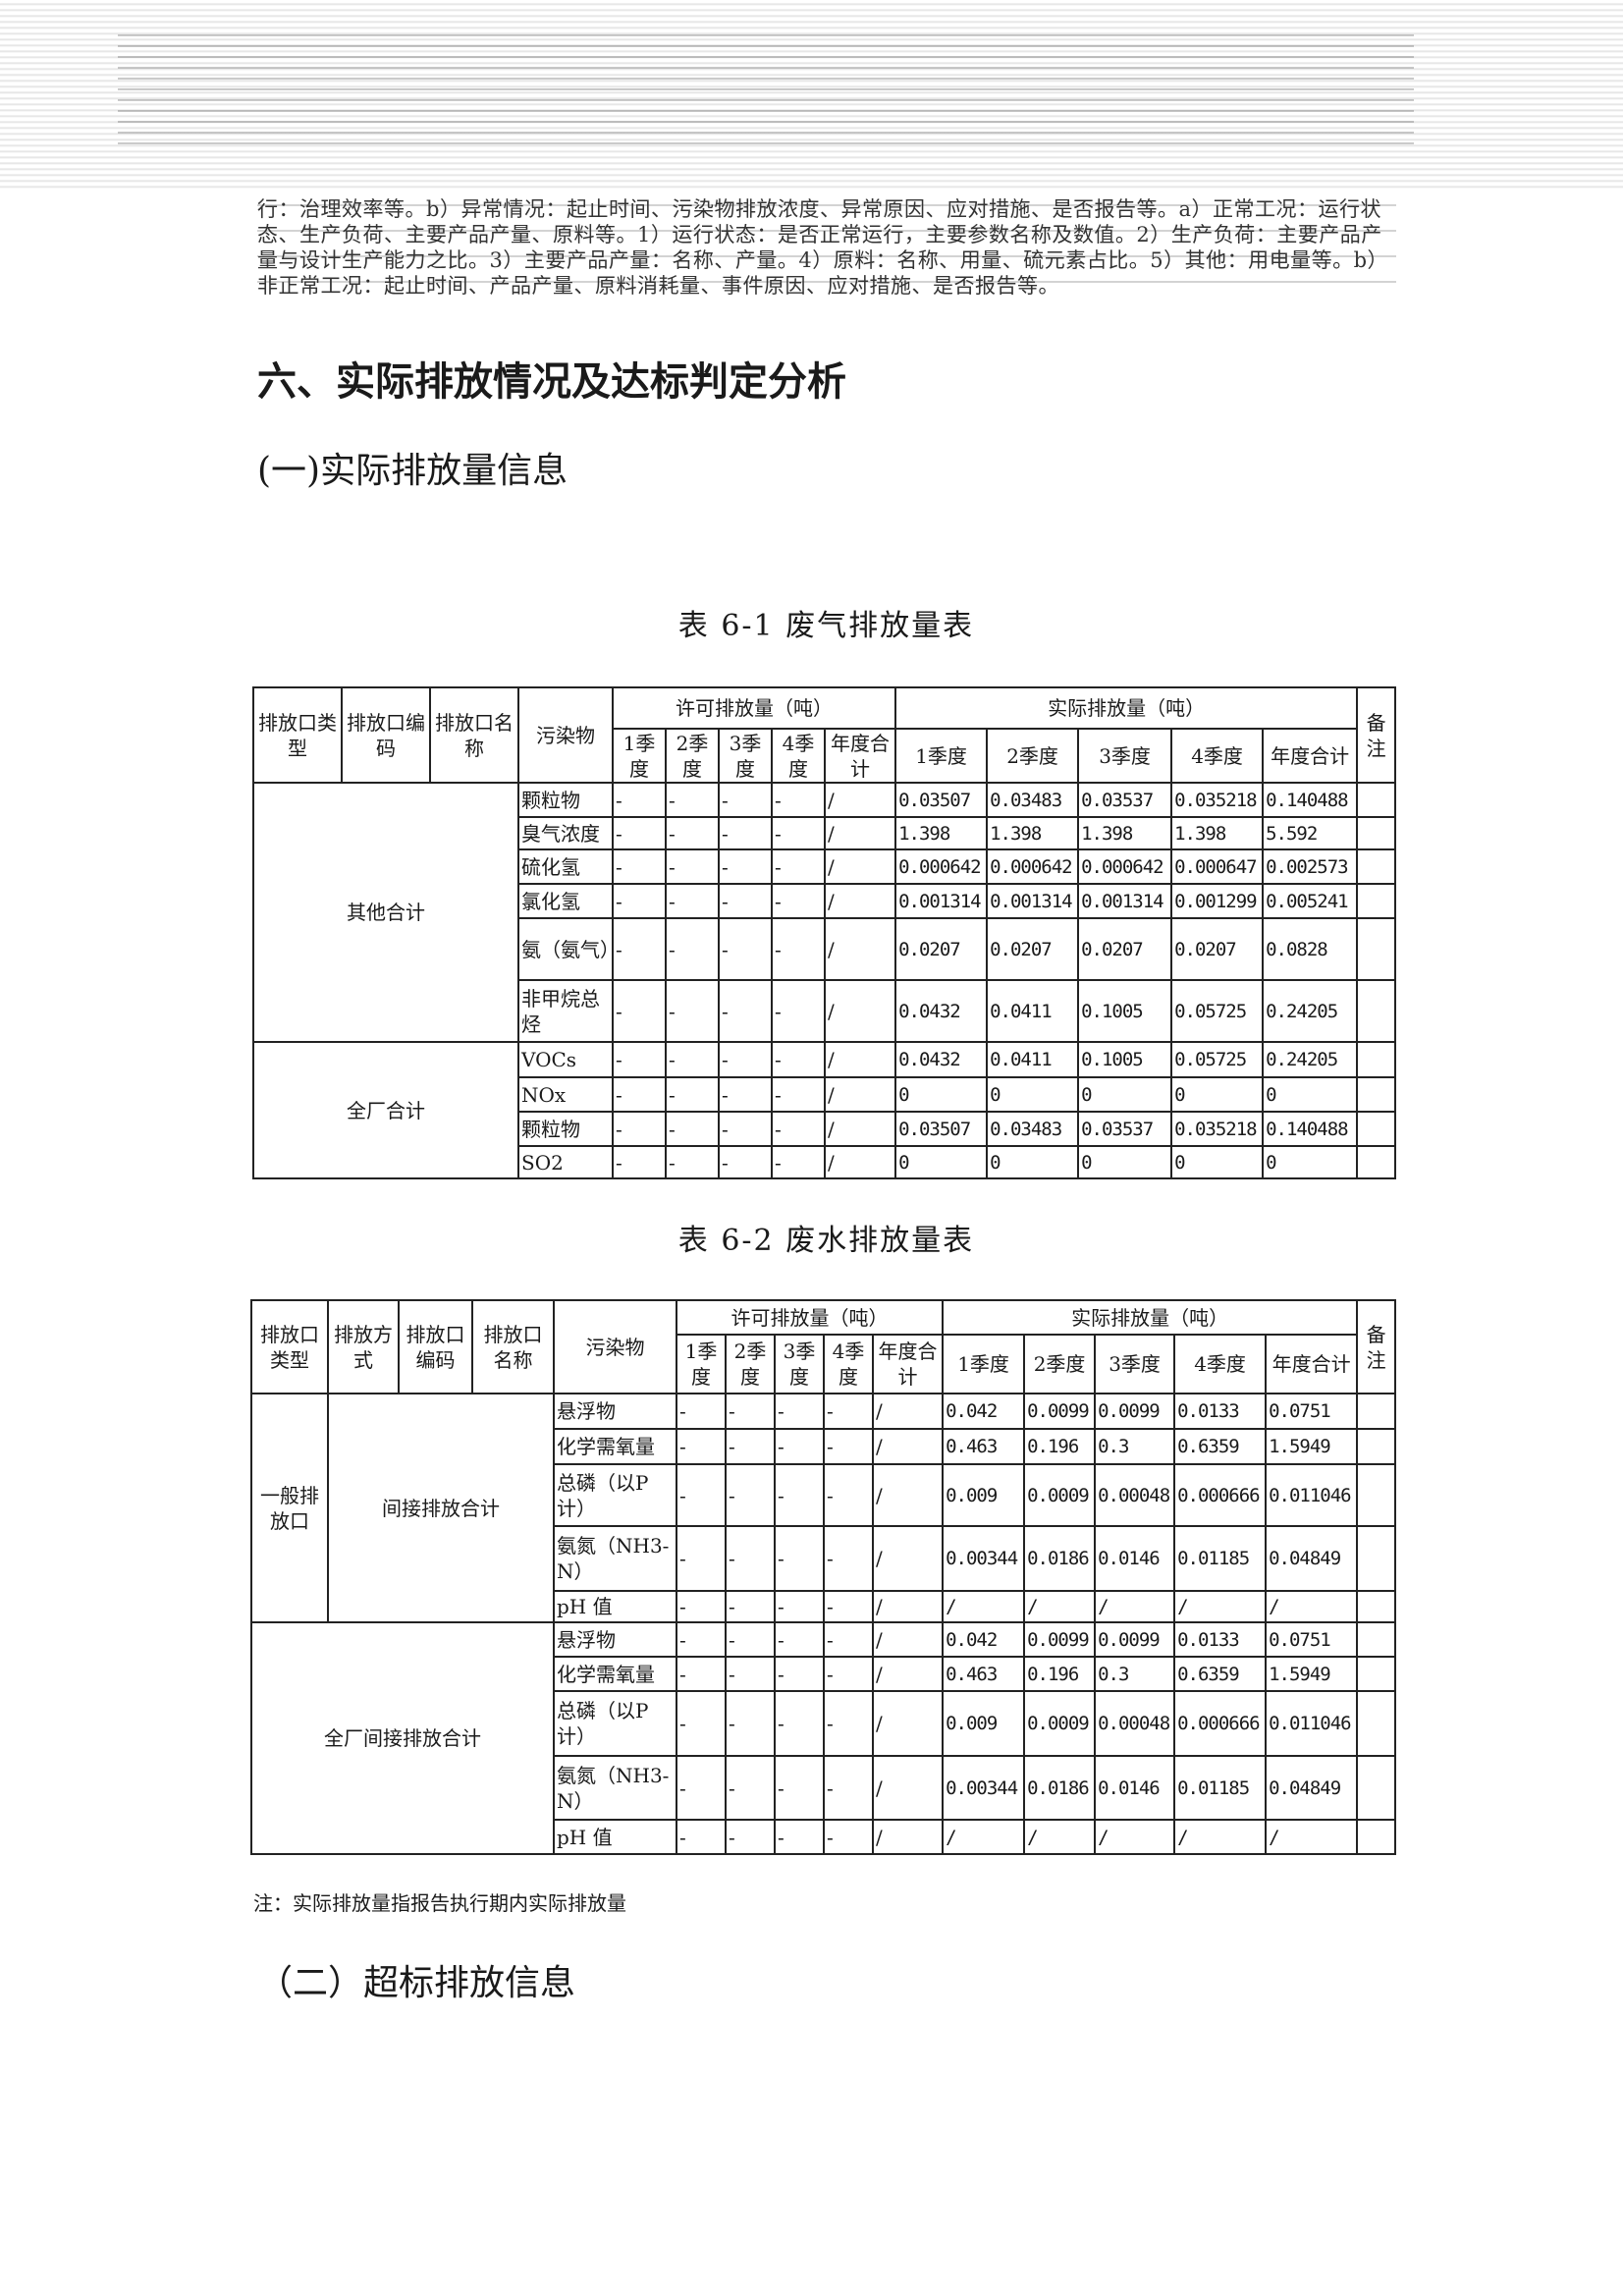 The height and width of the screenshot is (2296, 1623). What do you see at coordinates (825, 833) in the screenshot?
I see `table-row: 臭气浓度 - - - -/1.398 1.398 1.398 1.398 5.592` at bounding box center [825, 833].